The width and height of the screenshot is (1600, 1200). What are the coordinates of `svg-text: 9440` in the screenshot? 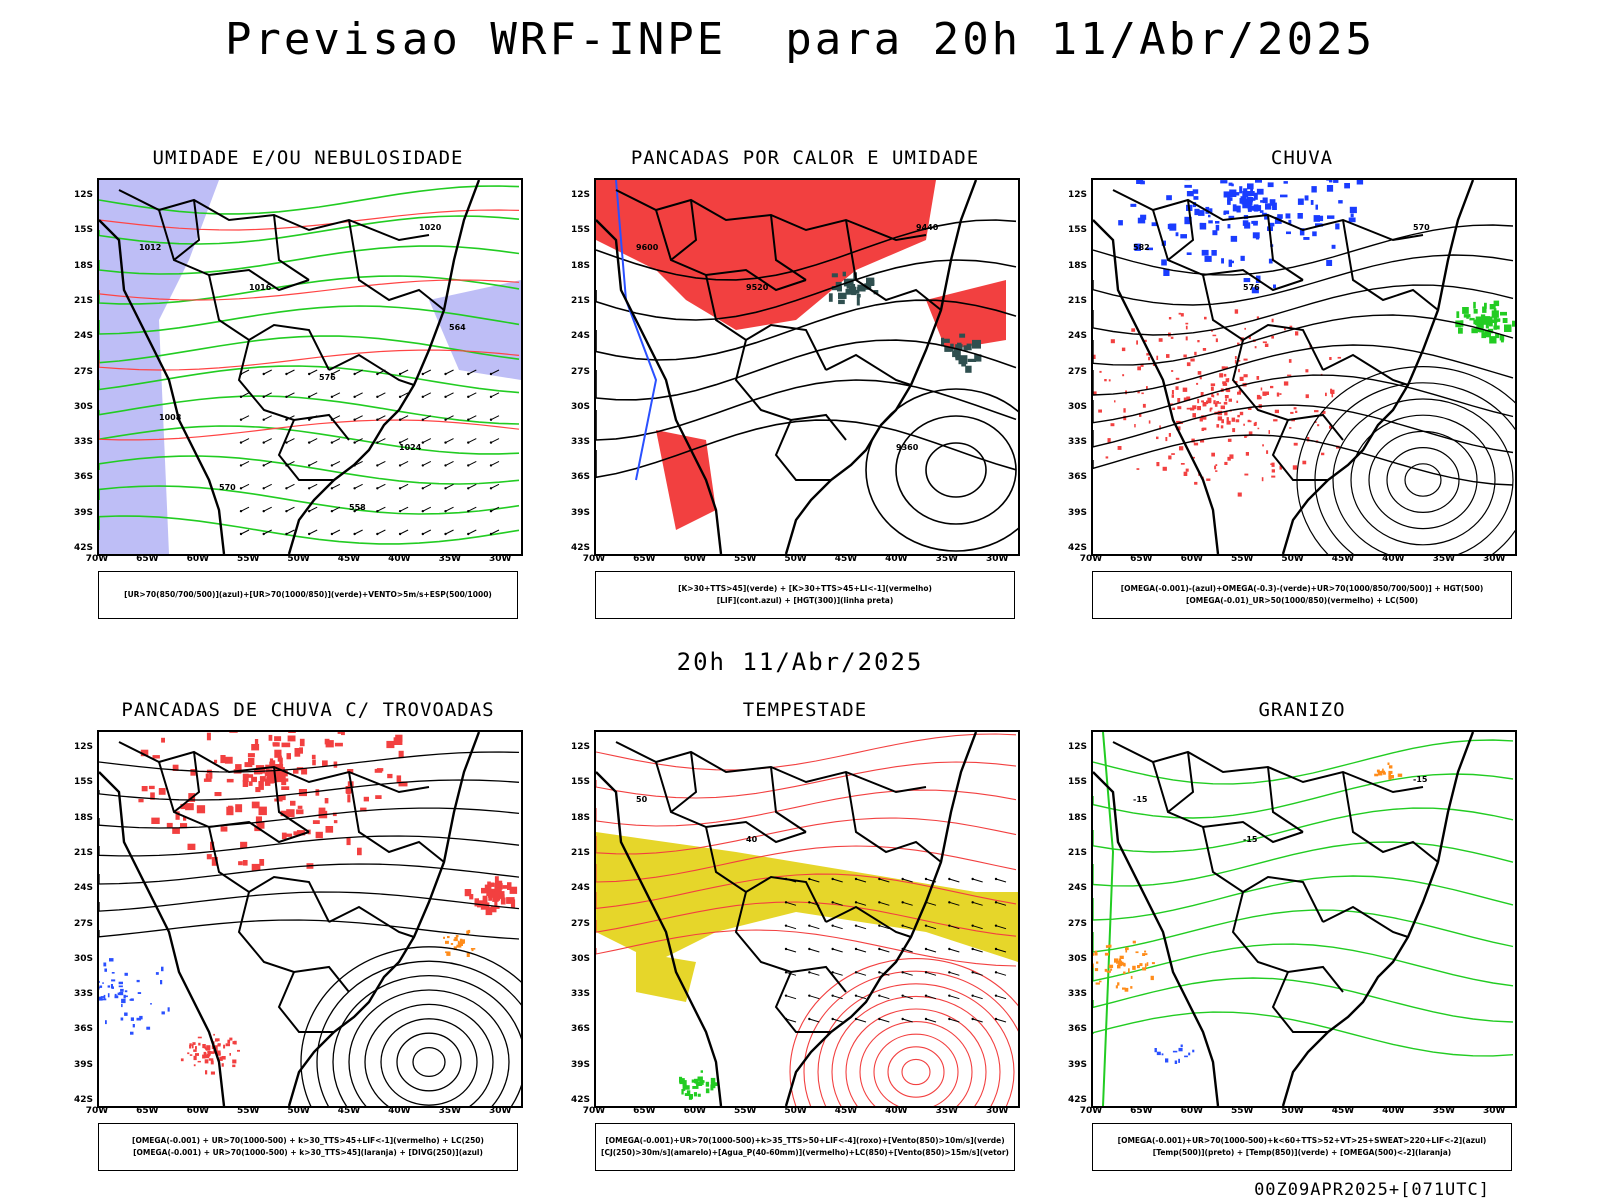 It's located at (927, 227).